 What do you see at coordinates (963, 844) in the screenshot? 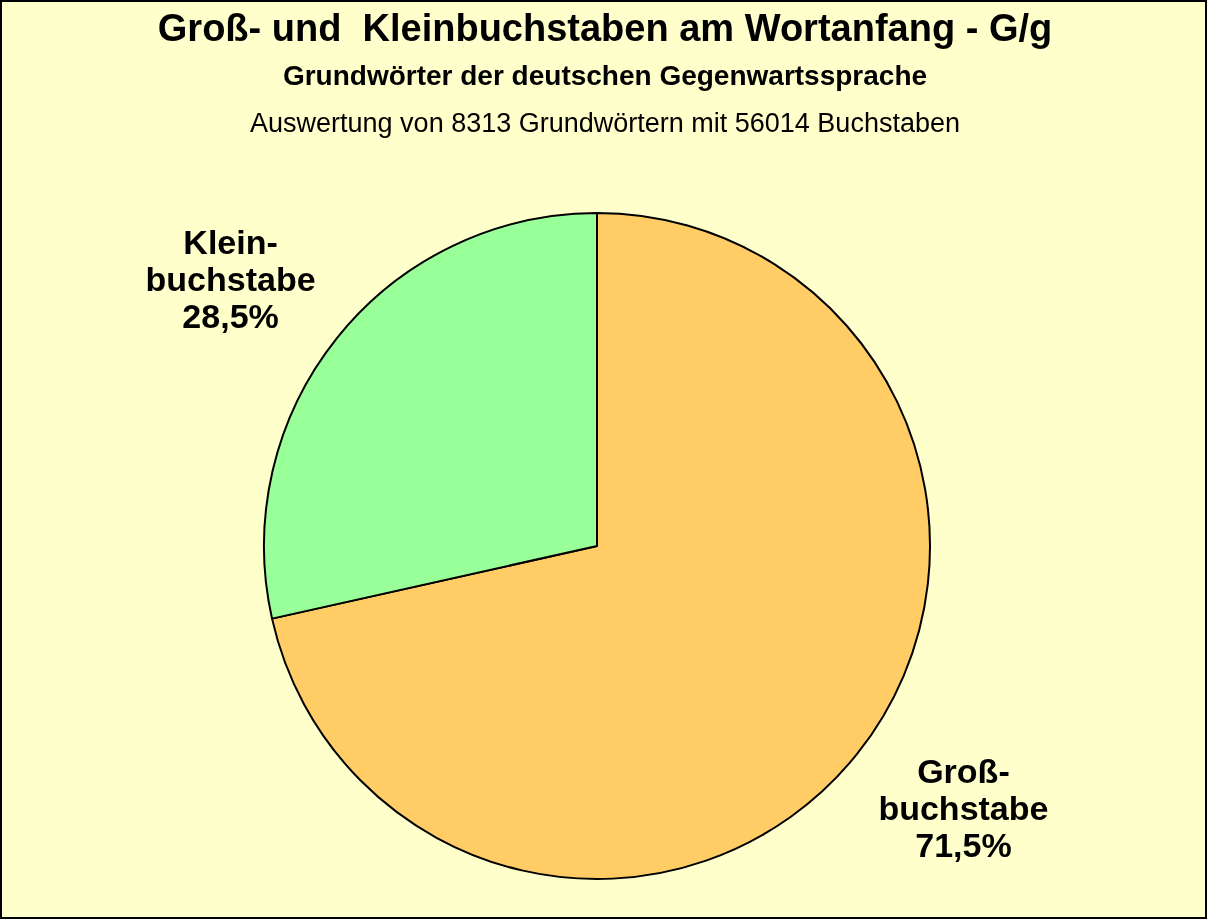
I see `data-label: 71,5%` at bounding box center [963, 844].